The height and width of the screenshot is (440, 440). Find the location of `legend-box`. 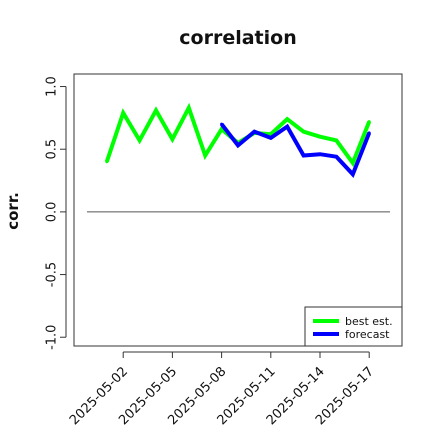

legend-box is located at coordinates (353, 326).